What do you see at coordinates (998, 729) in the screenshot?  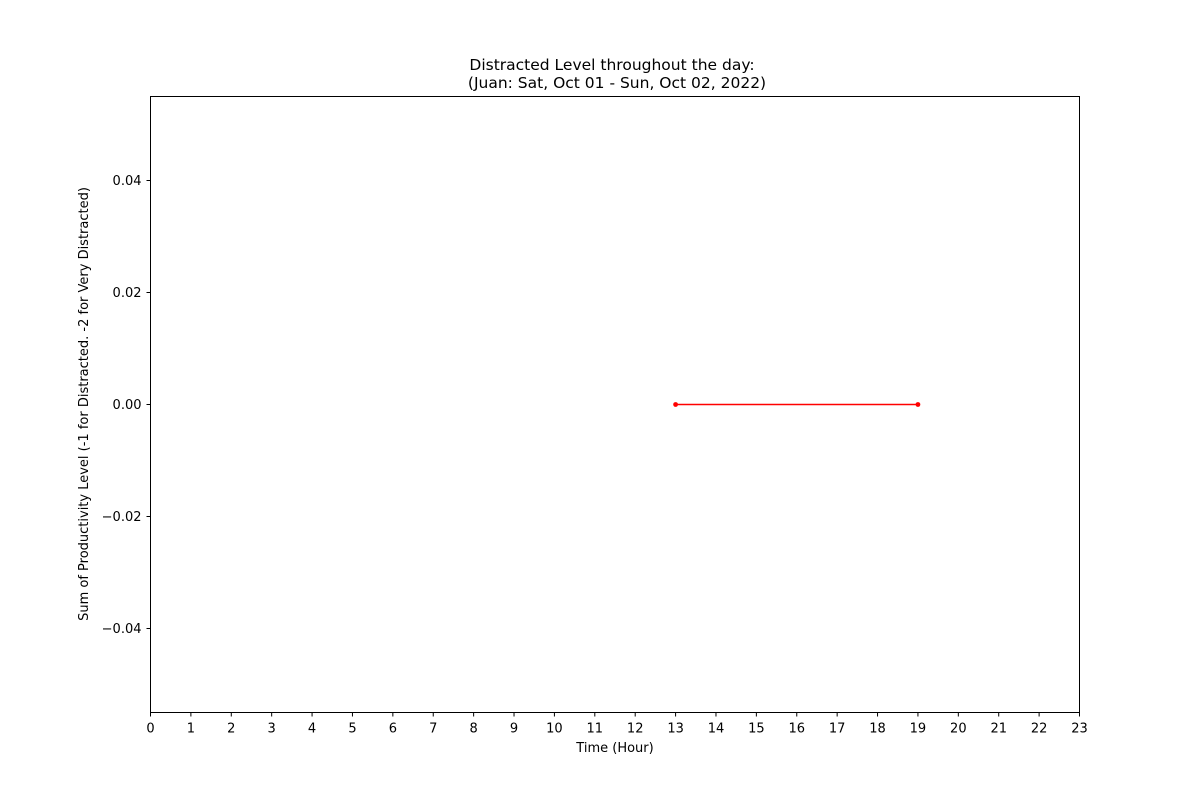 I see `x-tick-label: 21` at bounding box center [998, 729].